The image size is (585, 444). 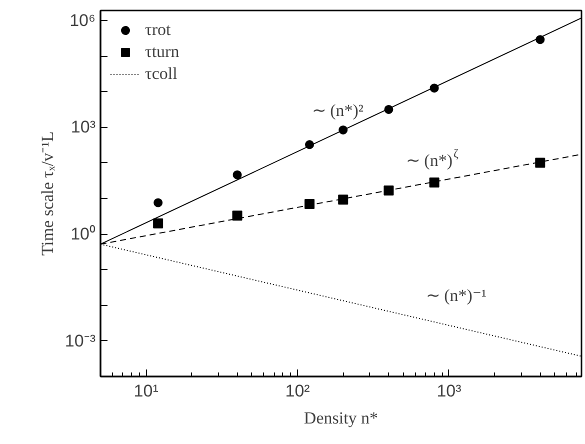 What do you see at coordinates (80, 340) in the screenshot?
I see `y-tick-label: 10⁻³` at bounding box center [80, 340].